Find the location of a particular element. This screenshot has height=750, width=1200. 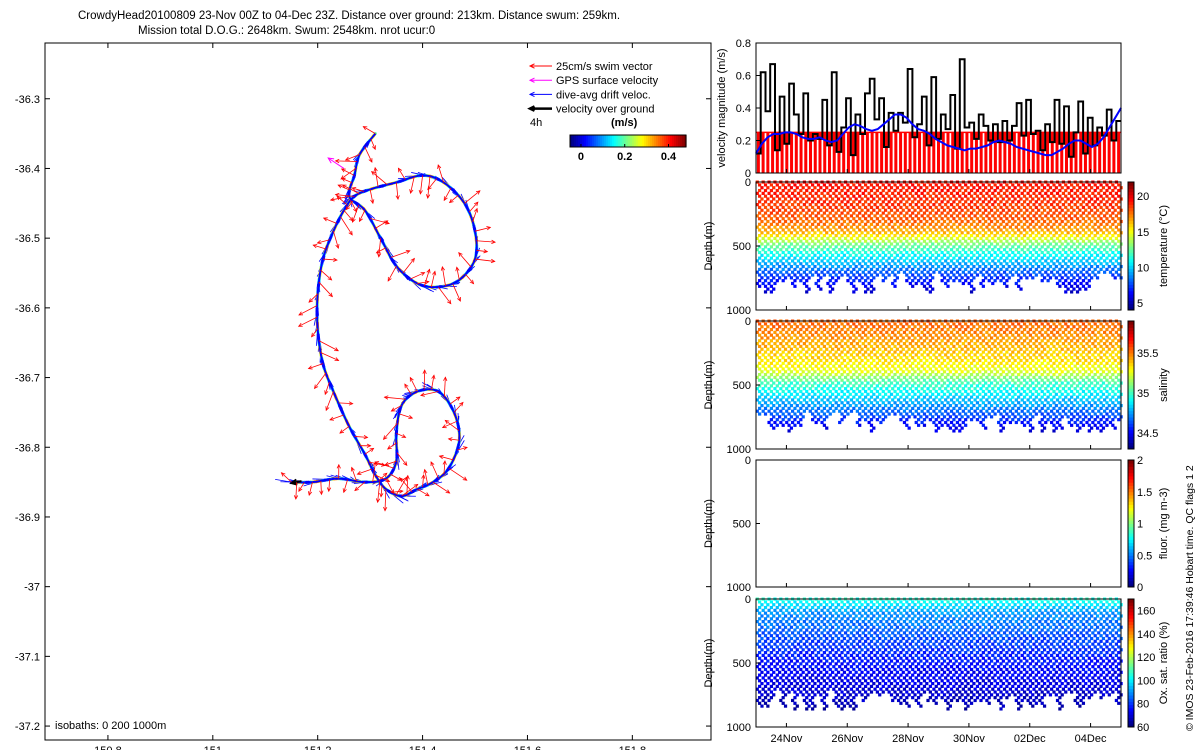

map-ytick-label: -36.3 is located at coordinates (27, 100).